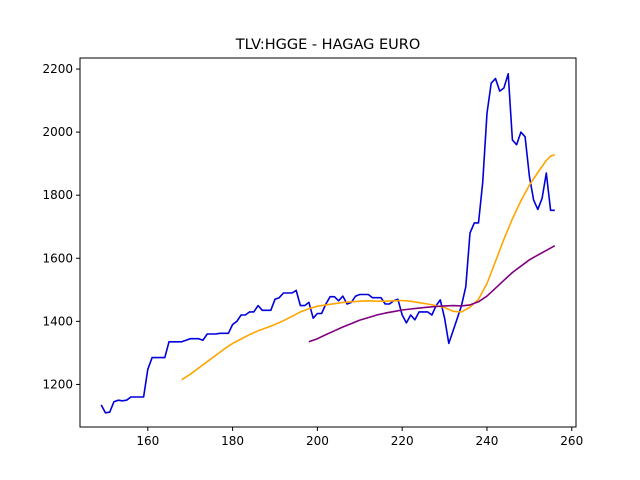 The image size is (640, 480). Describe the element at coordinates (57, 321) in the screenshot. I see `y-tick-label: 1400` at that location.